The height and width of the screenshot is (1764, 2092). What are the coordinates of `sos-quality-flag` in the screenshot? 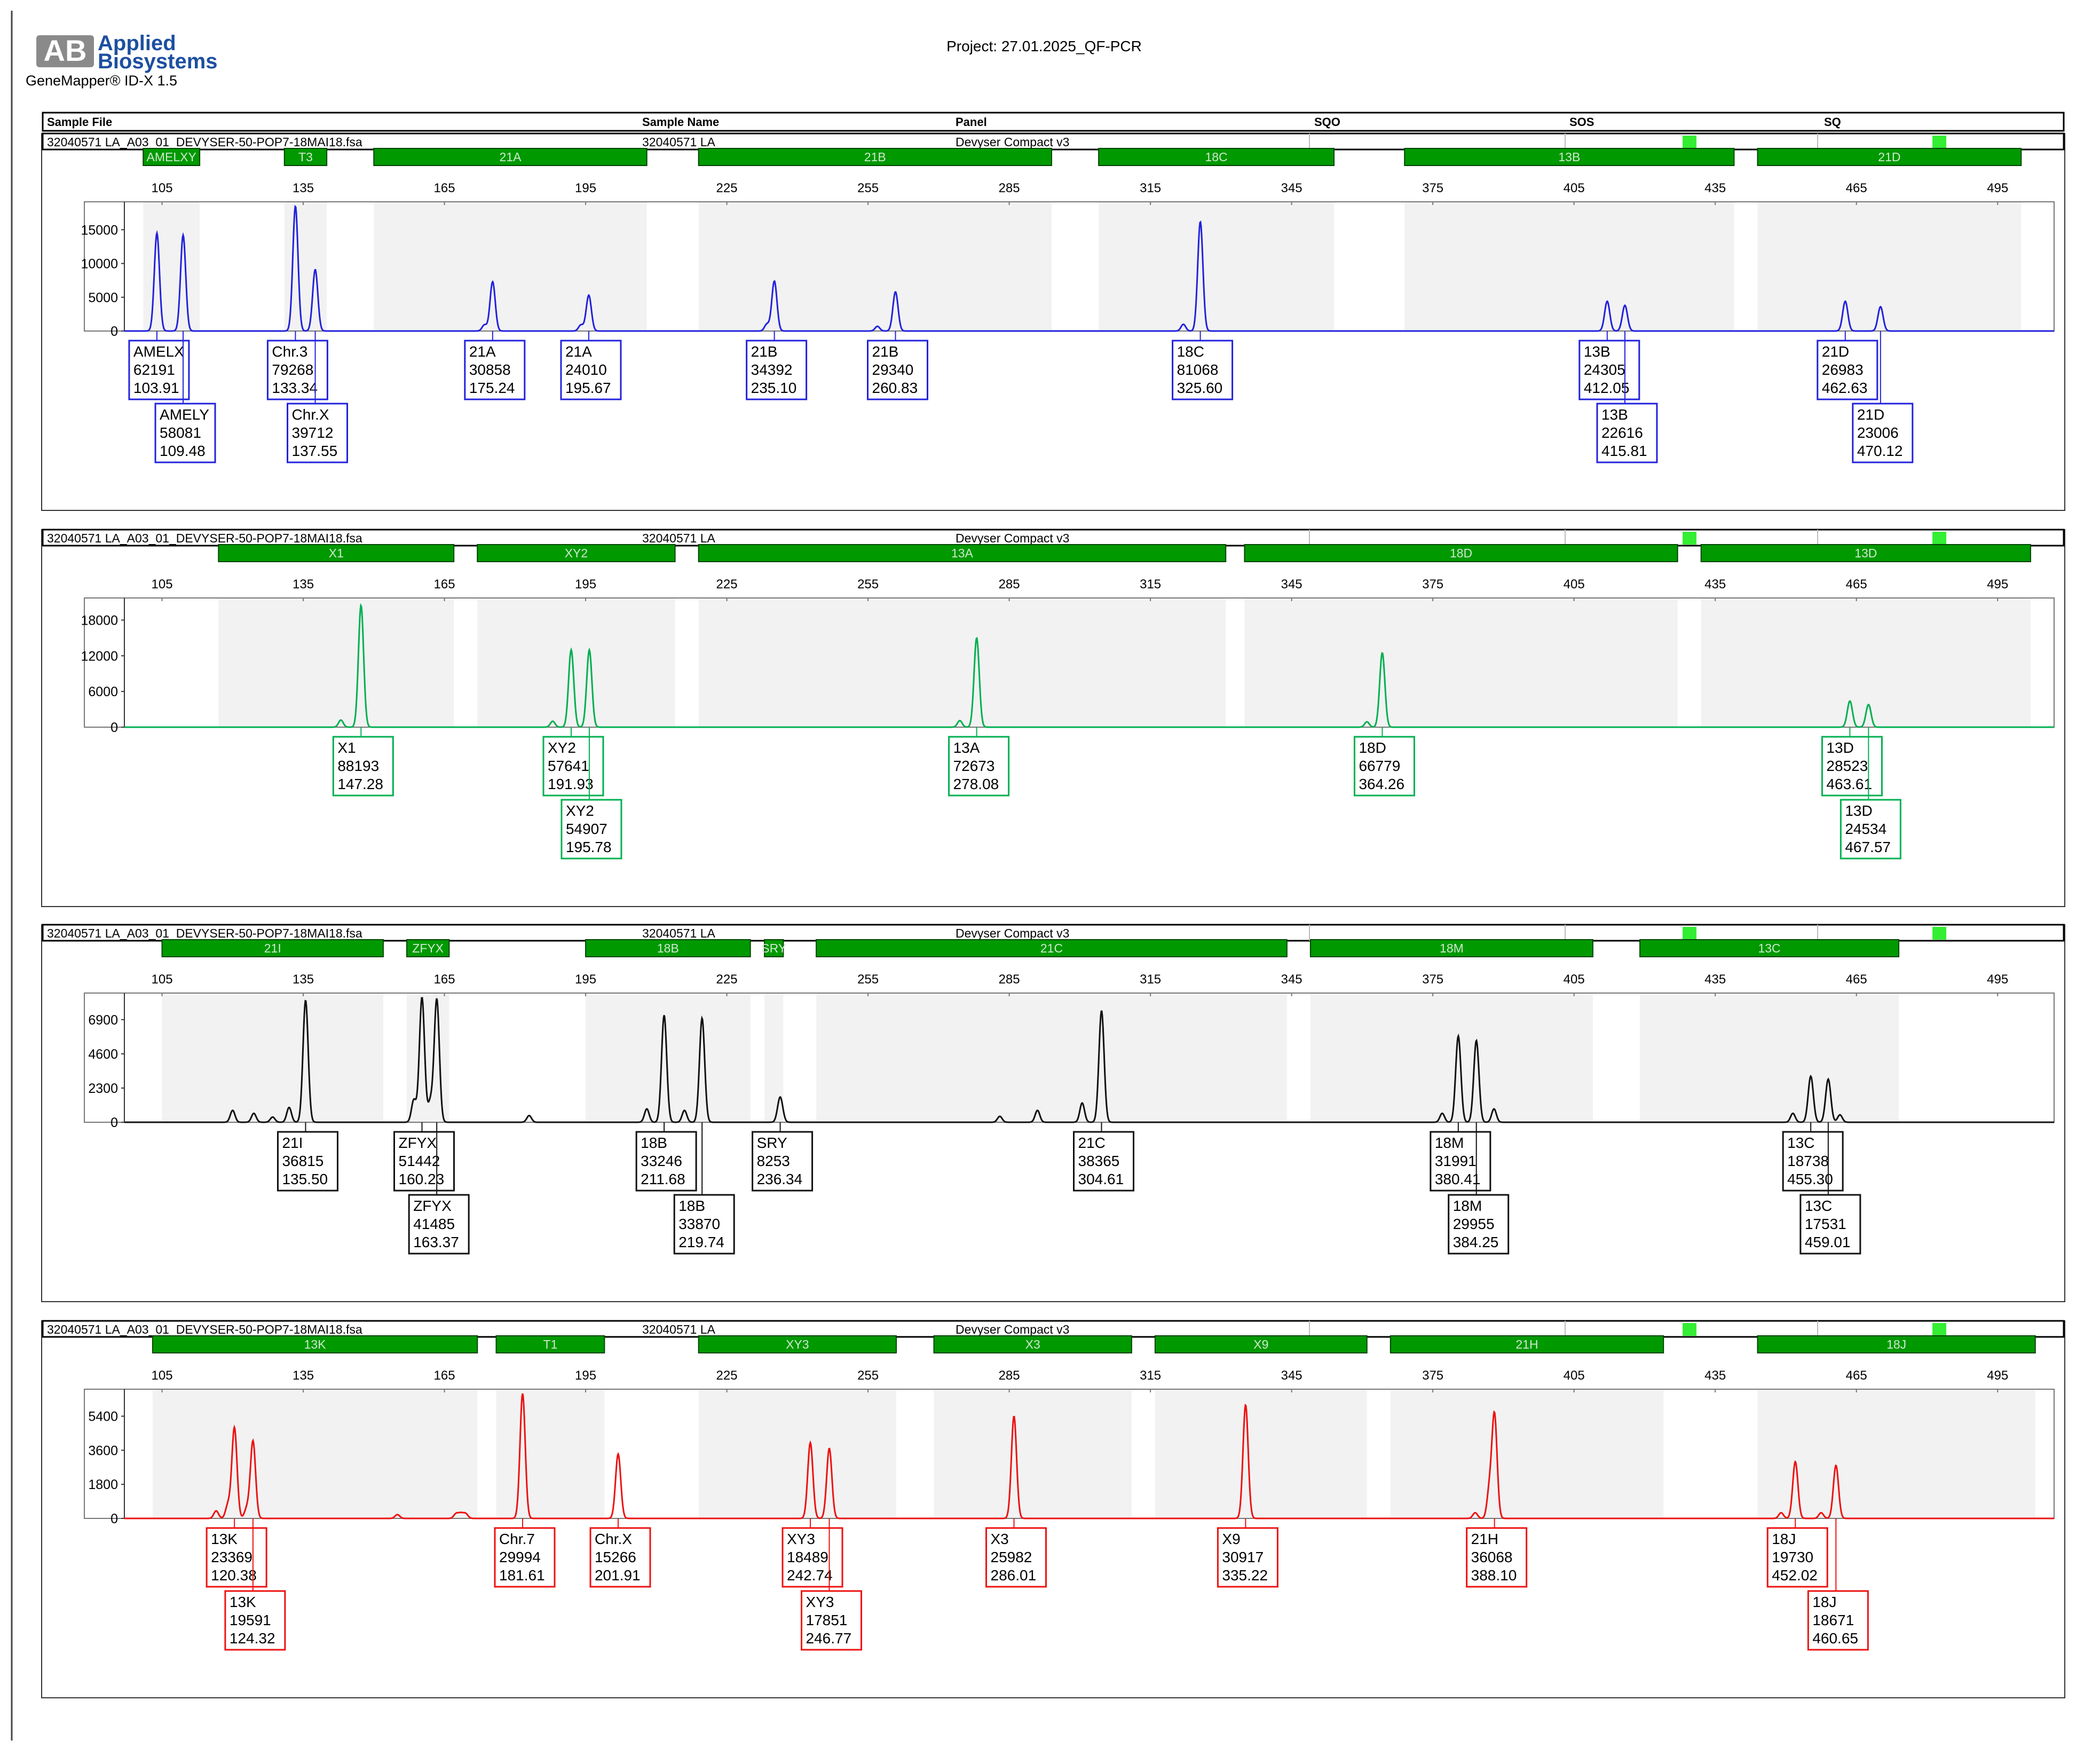 It's located at (1689, 933).